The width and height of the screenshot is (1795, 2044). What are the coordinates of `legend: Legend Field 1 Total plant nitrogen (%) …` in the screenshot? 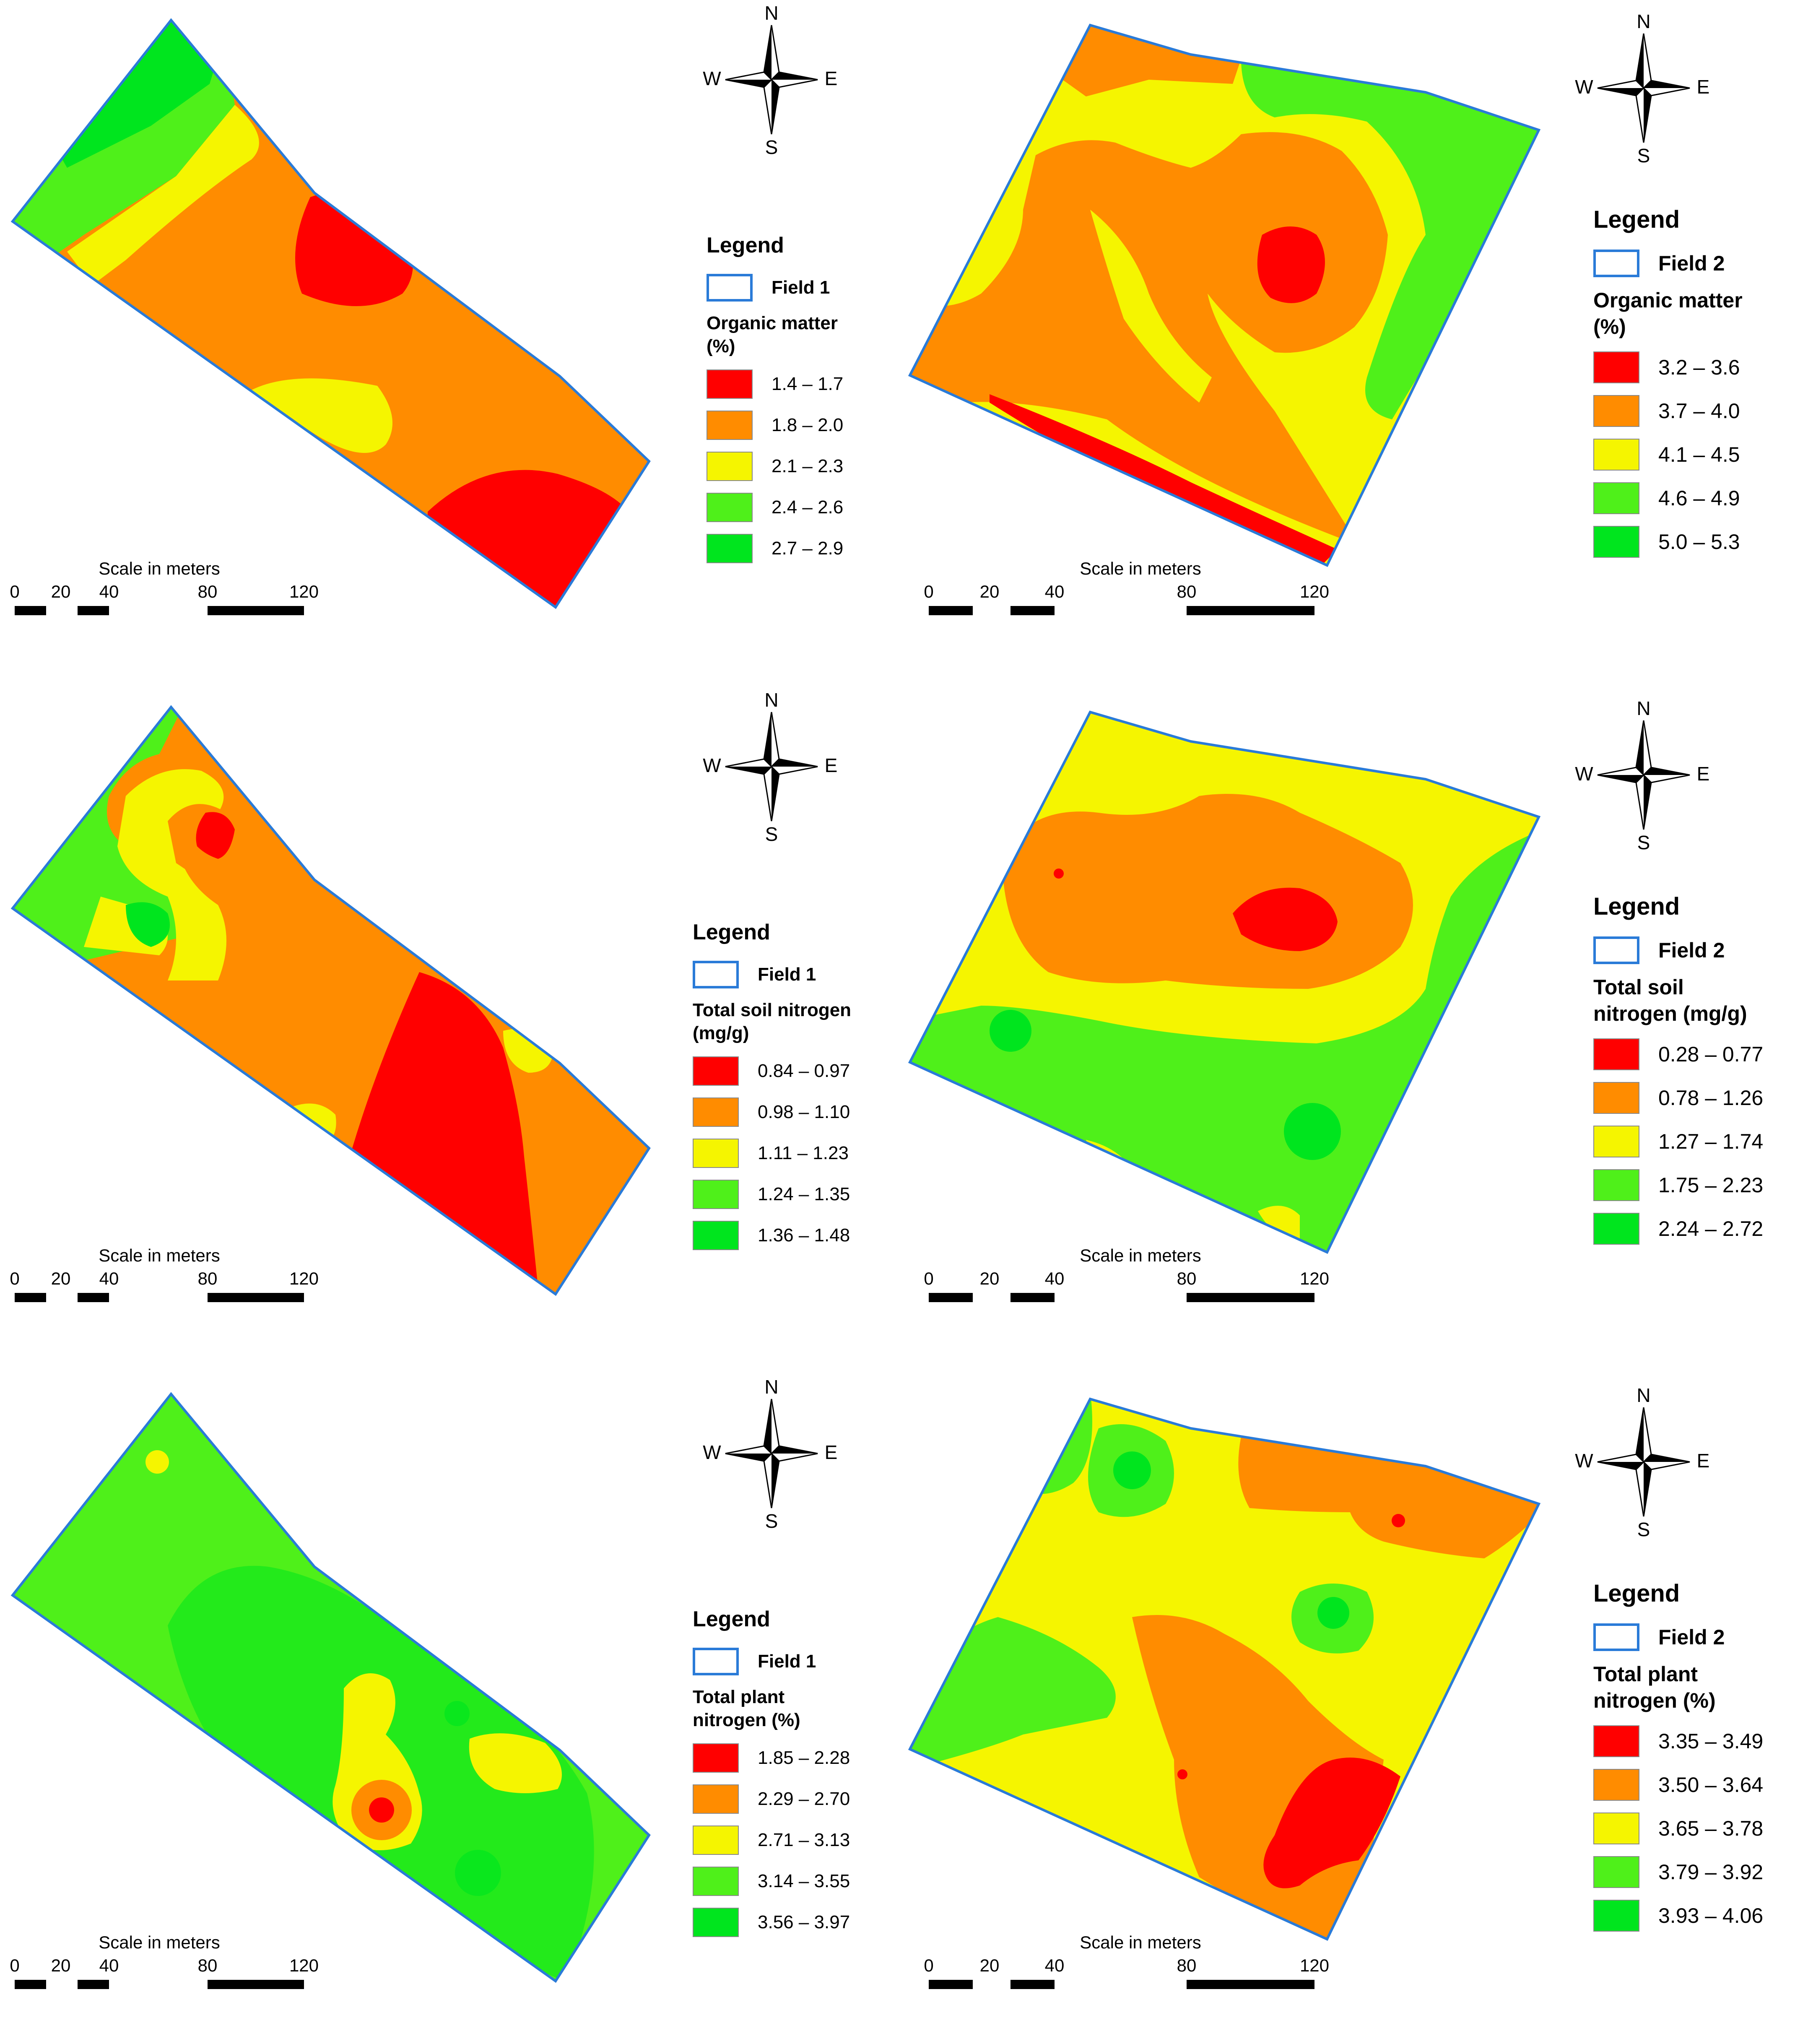 It's located at (771, 1772).